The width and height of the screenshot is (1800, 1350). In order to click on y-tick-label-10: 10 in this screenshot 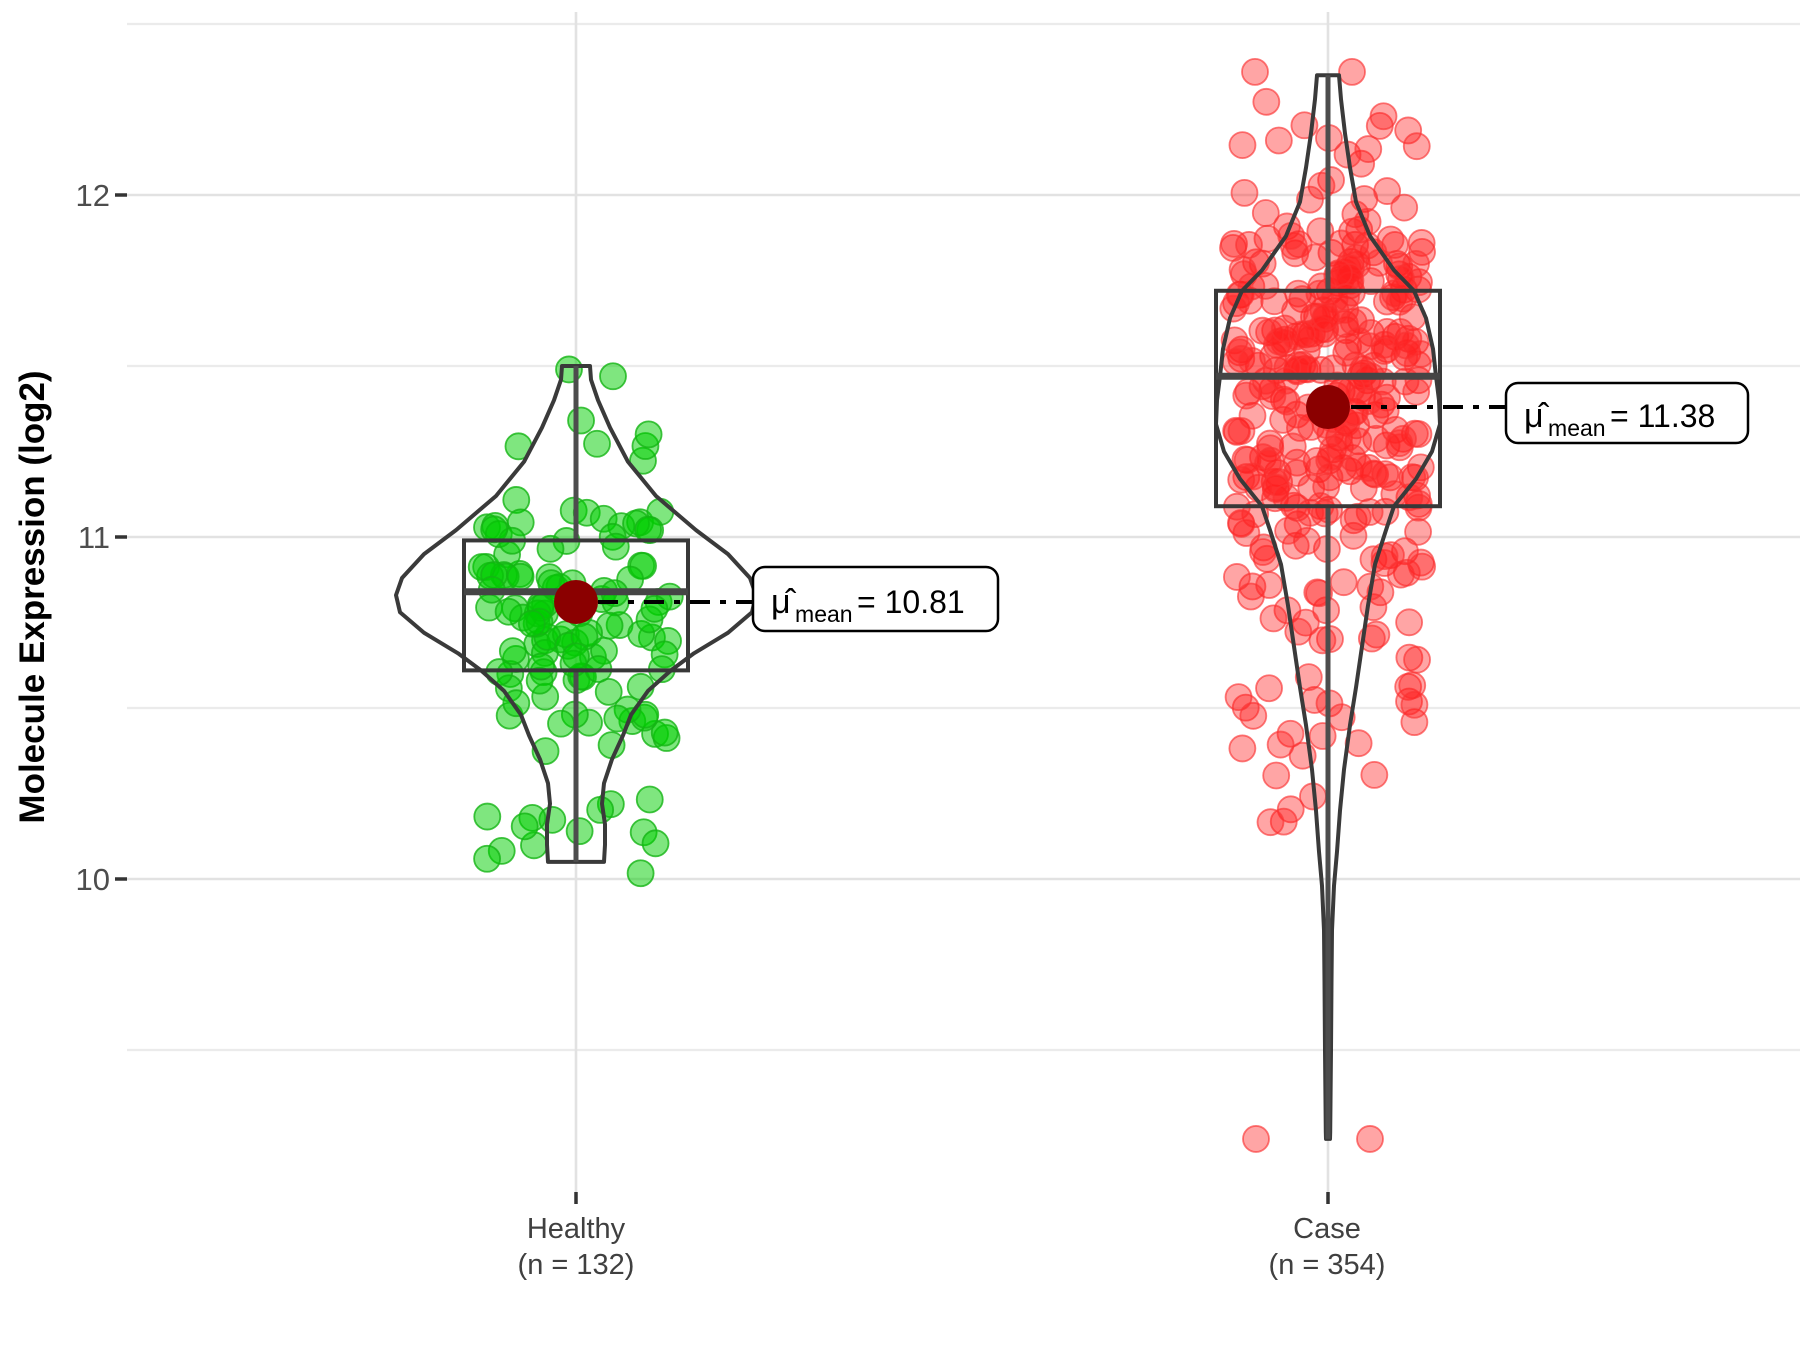, I will do `click(93, 879)`.